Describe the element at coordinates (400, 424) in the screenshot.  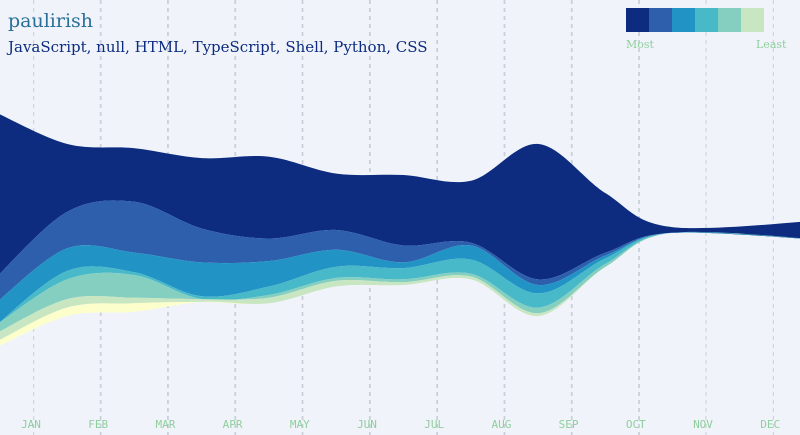
I see `x-axis: JAN FEB MAR APR MAY JUN JUL AUG SEP OCT NOV DEC` at that location.